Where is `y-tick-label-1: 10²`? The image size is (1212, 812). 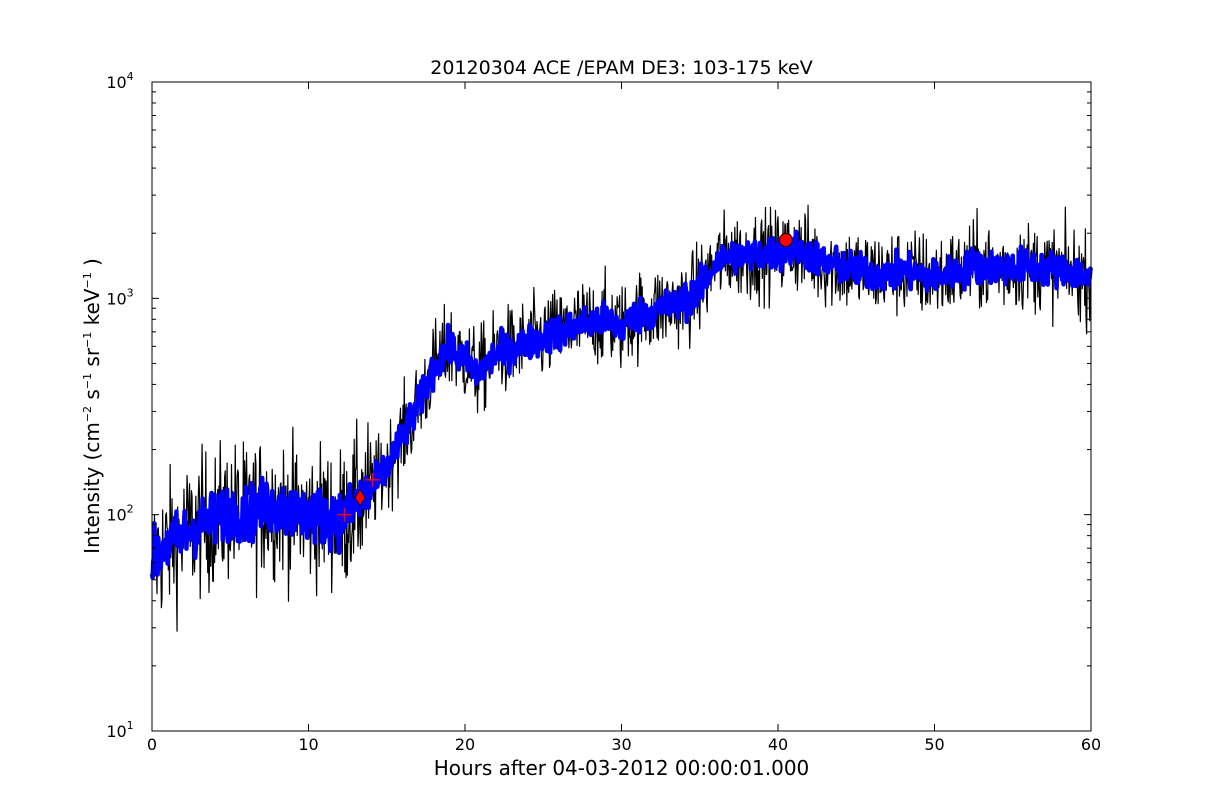
y-tick-label-1: 10² is located at coordinates (119, 514).